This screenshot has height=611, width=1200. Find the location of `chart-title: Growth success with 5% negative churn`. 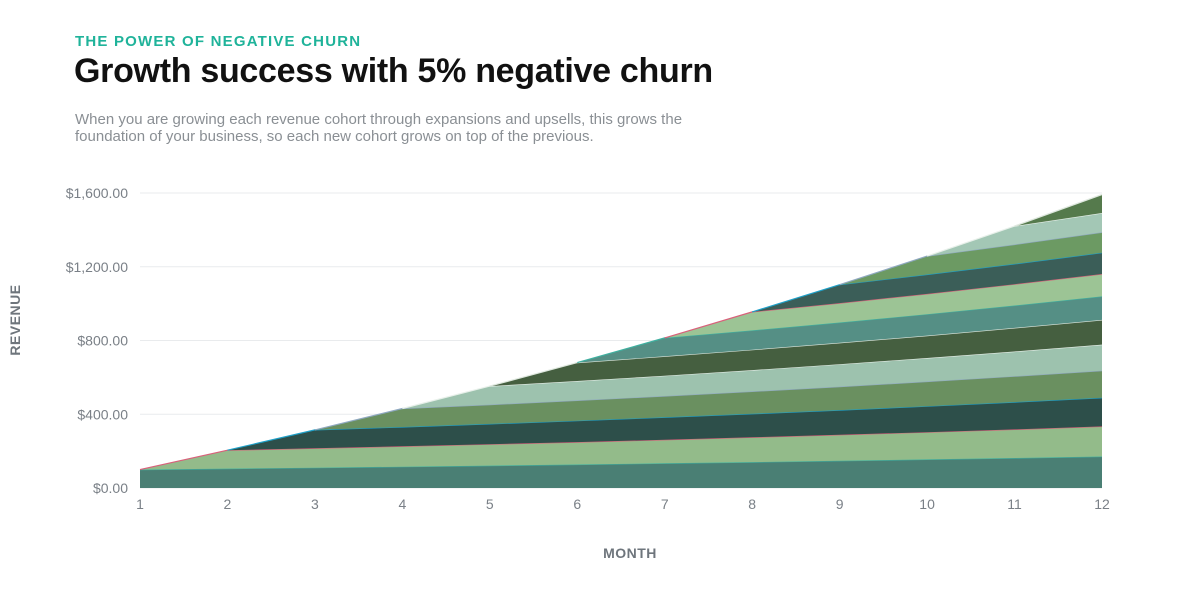

chart-title: Growth success with 5% negative churn is located at coordinates (393, 71).